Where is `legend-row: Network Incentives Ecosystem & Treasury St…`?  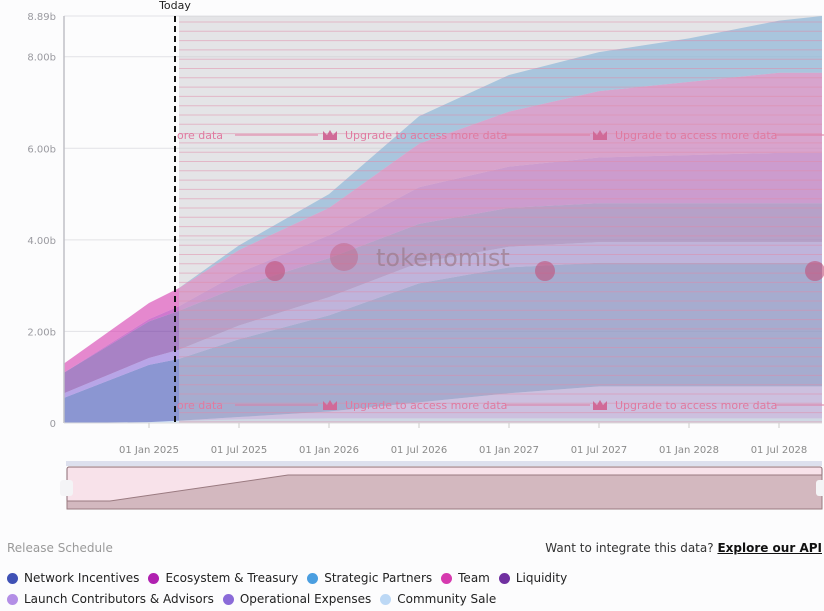 legend-row: Network Incentives Ecosystem & Treasury St… is located at coordinates (287, 578).